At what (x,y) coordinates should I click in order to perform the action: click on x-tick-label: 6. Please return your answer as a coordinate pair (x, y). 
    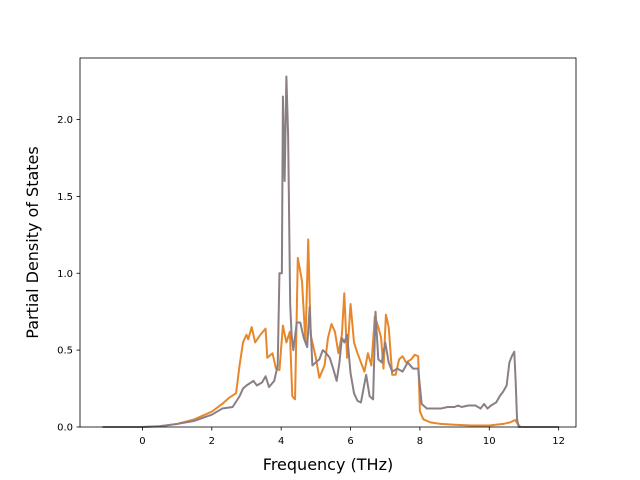
    Looking at the image, I should click on (350, 441).